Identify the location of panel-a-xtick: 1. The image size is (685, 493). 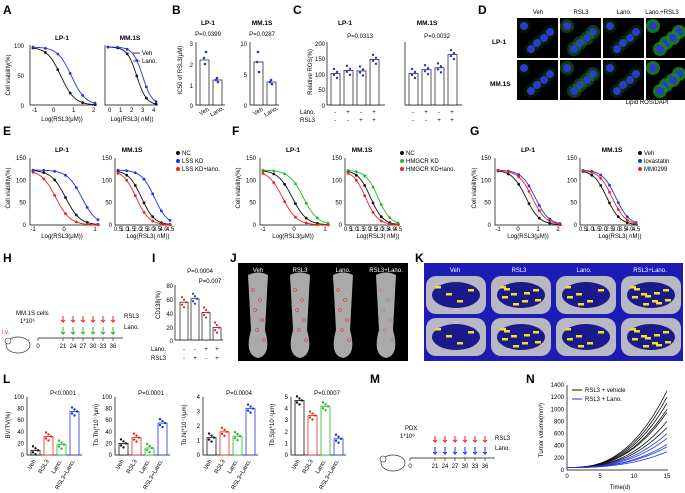
(74, 111).